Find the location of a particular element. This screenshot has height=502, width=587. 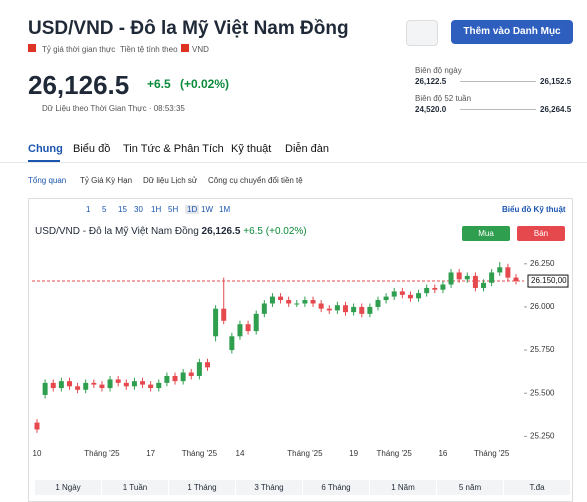

tab-underline is located at coordinates (44, 161).